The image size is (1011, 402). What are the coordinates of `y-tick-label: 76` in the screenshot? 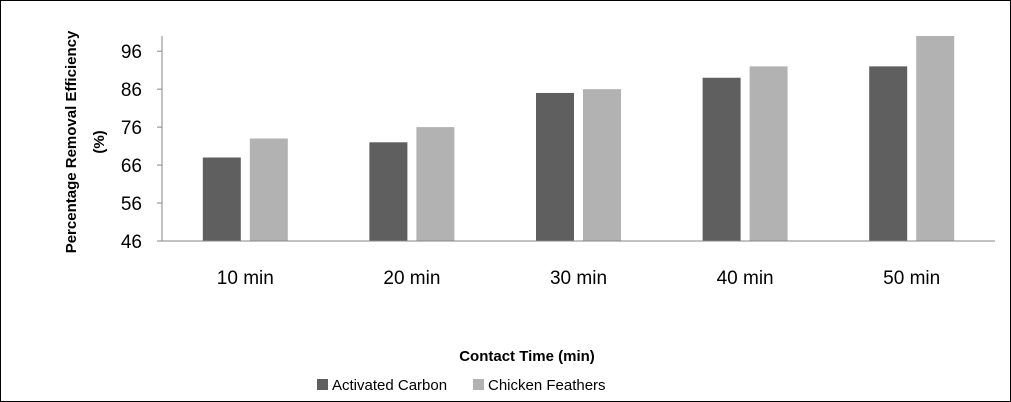 It's located at (131, 128).